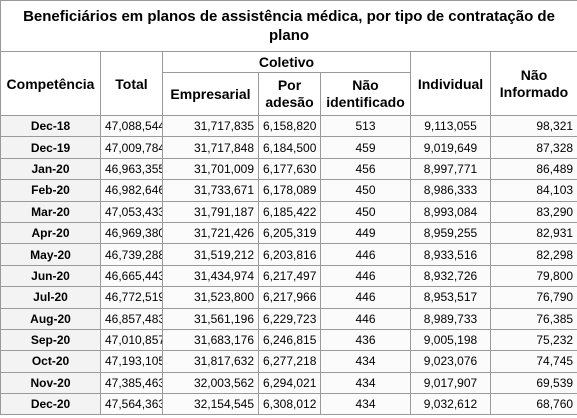 This screenshot has width=577, height=418. I want to click on table-cell: 6,277,218, so click(289, 361).